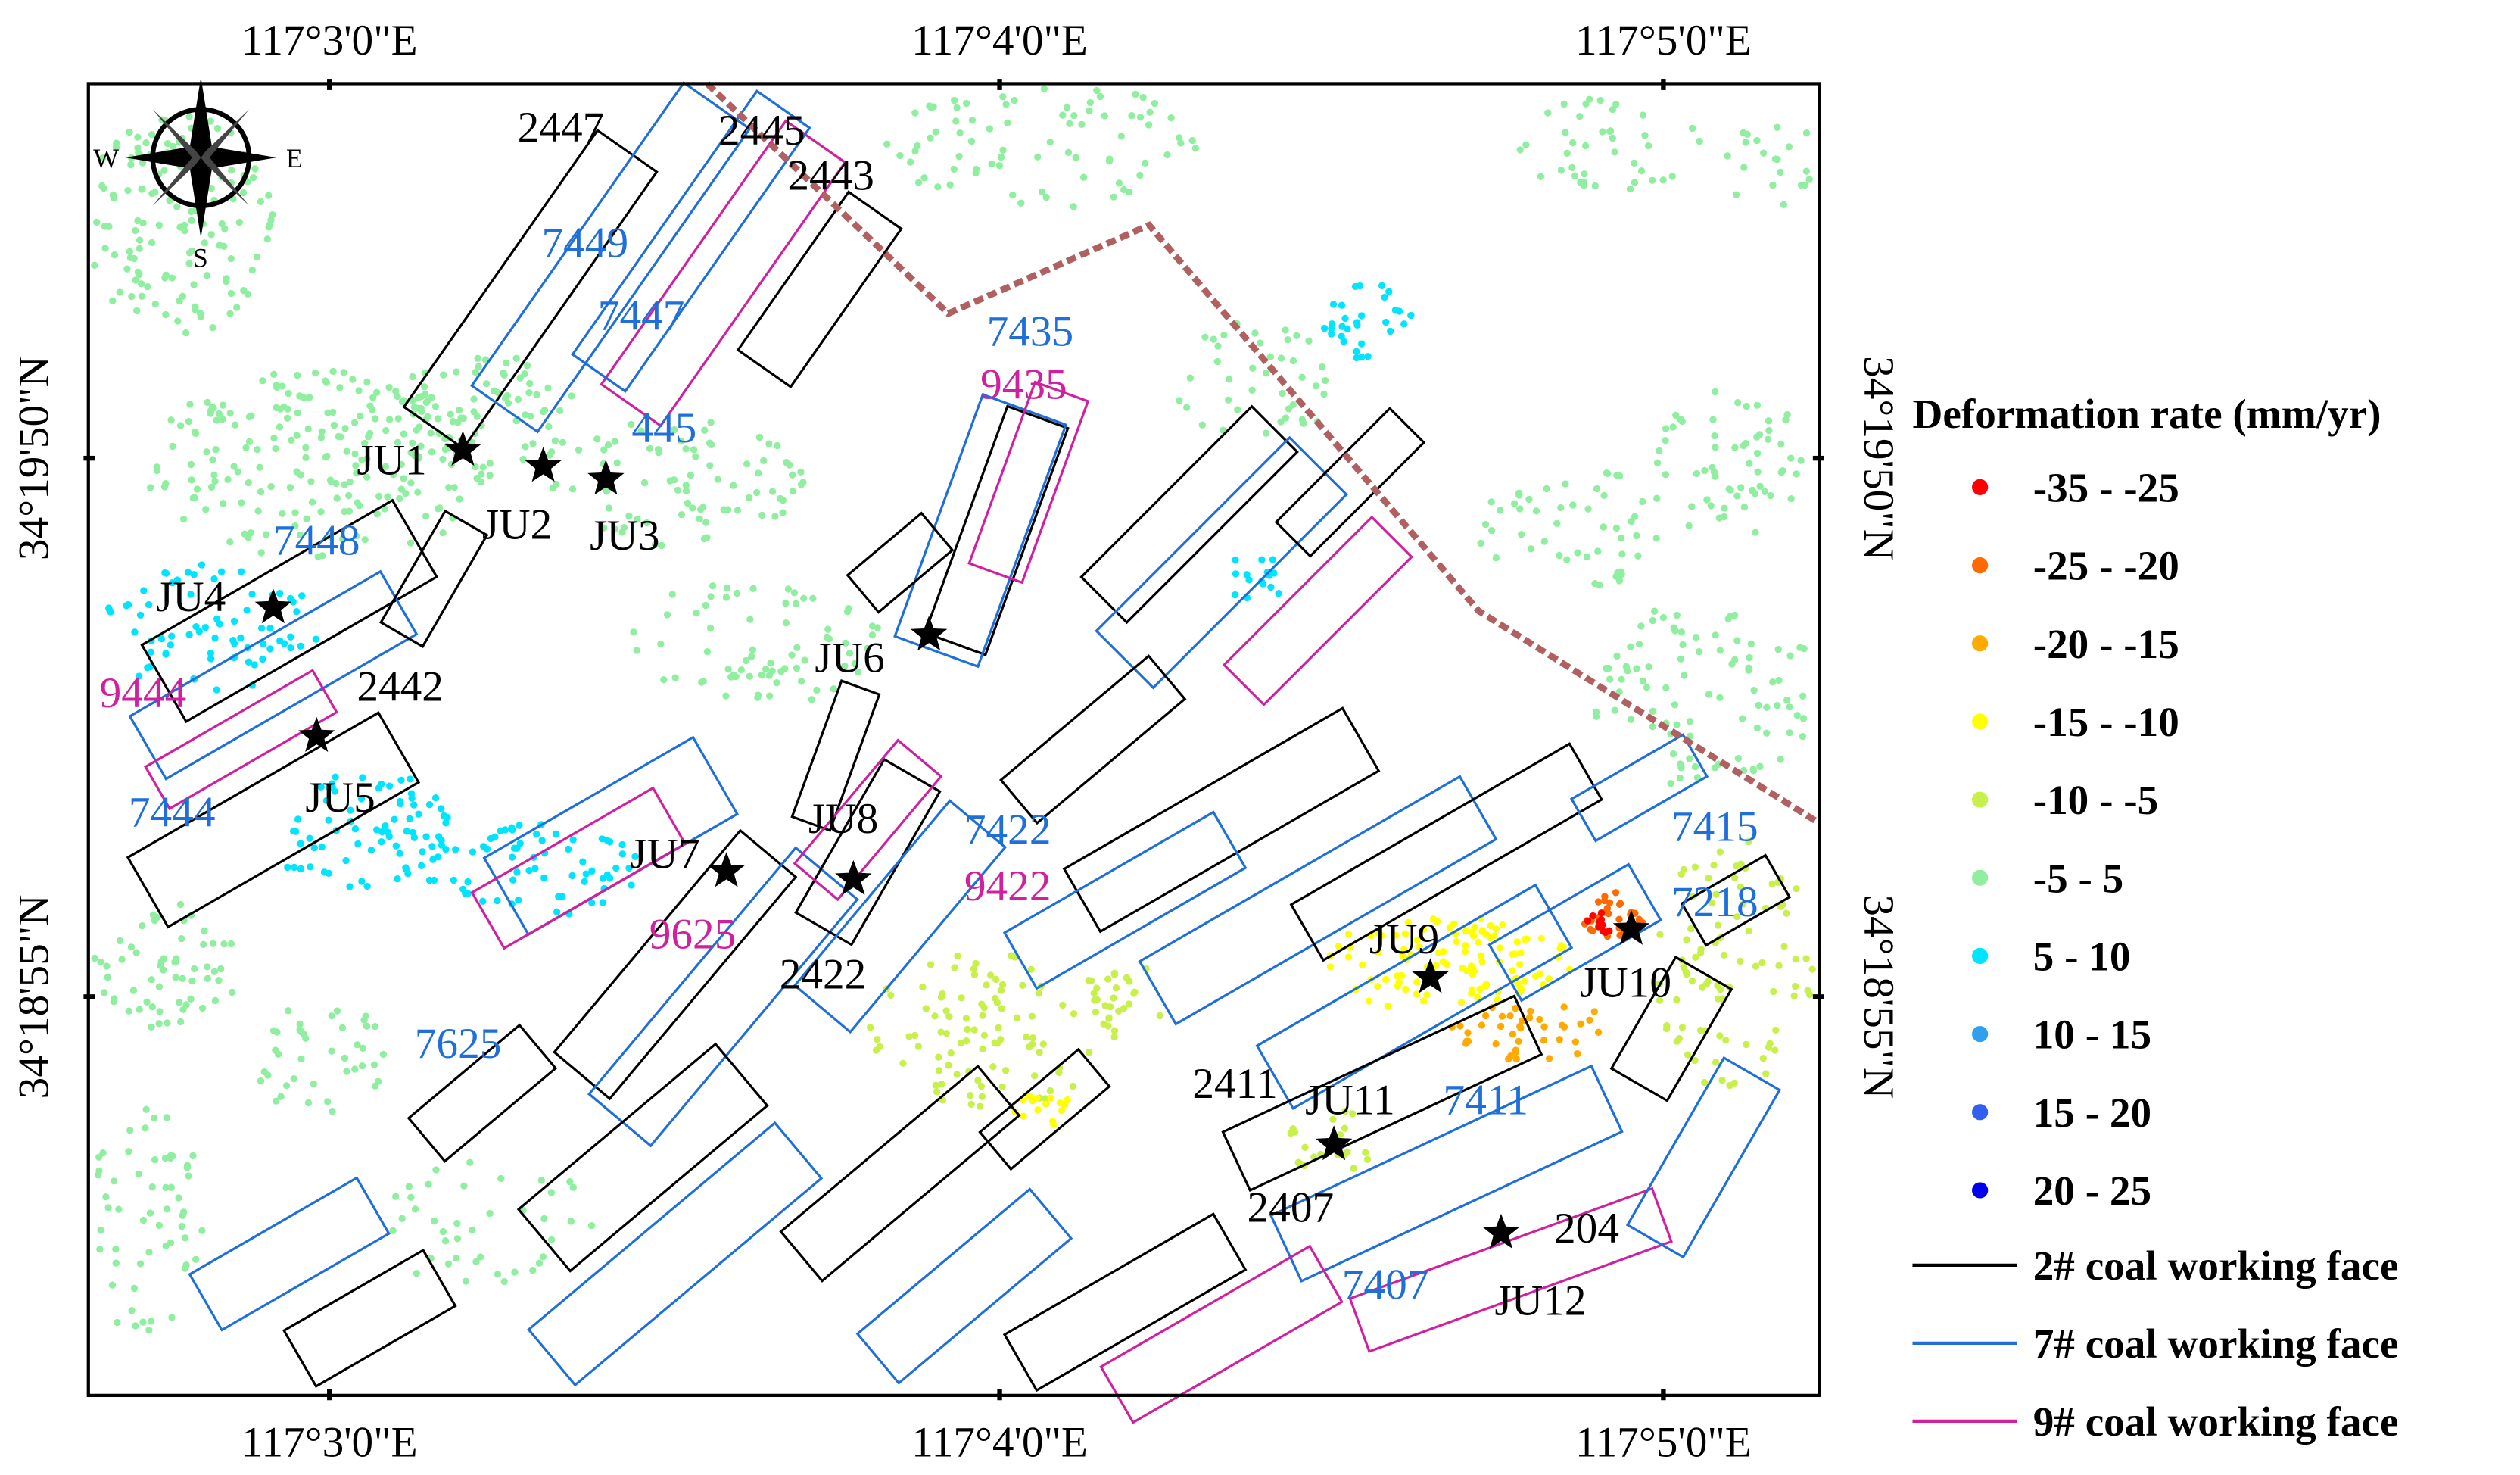 The height and width of the screenshot is (1475, 2520). I want to click on x-coord-bottom: 117°5'0"E, so click(1663, 1443).